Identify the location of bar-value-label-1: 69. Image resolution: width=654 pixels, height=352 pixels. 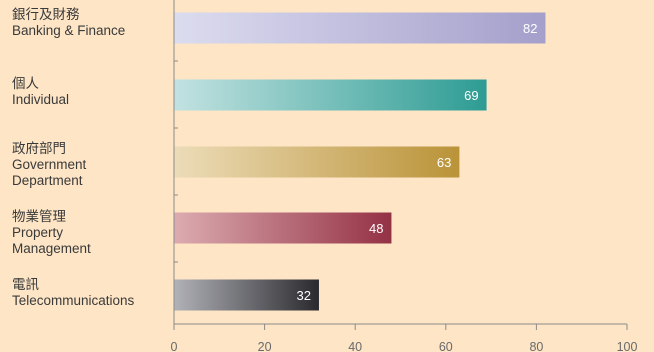
(471, 95).